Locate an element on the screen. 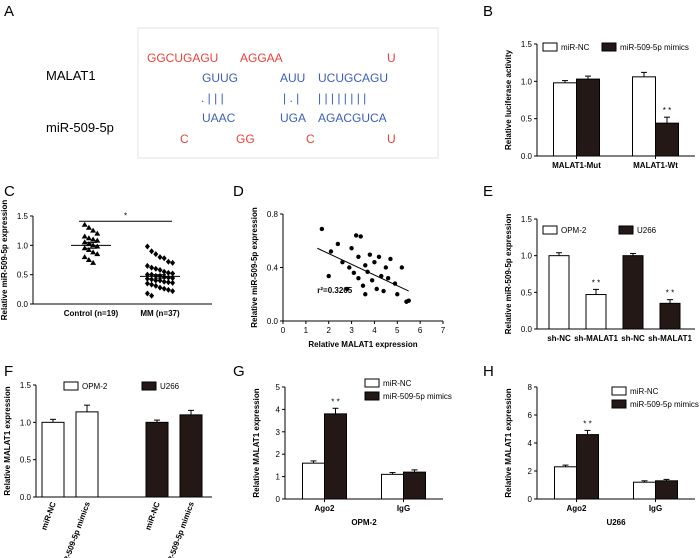  r-squared-annotation: r²=0.3265 is located at coordinates (334, 290).